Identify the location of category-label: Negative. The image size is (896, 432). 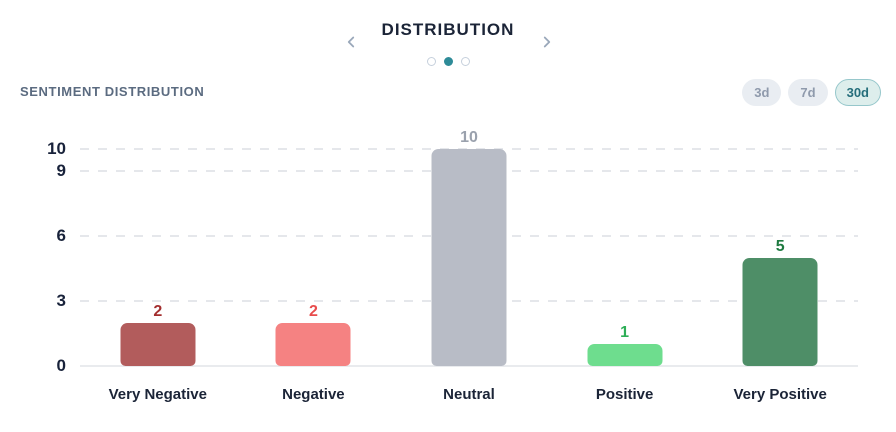
(313, 394).